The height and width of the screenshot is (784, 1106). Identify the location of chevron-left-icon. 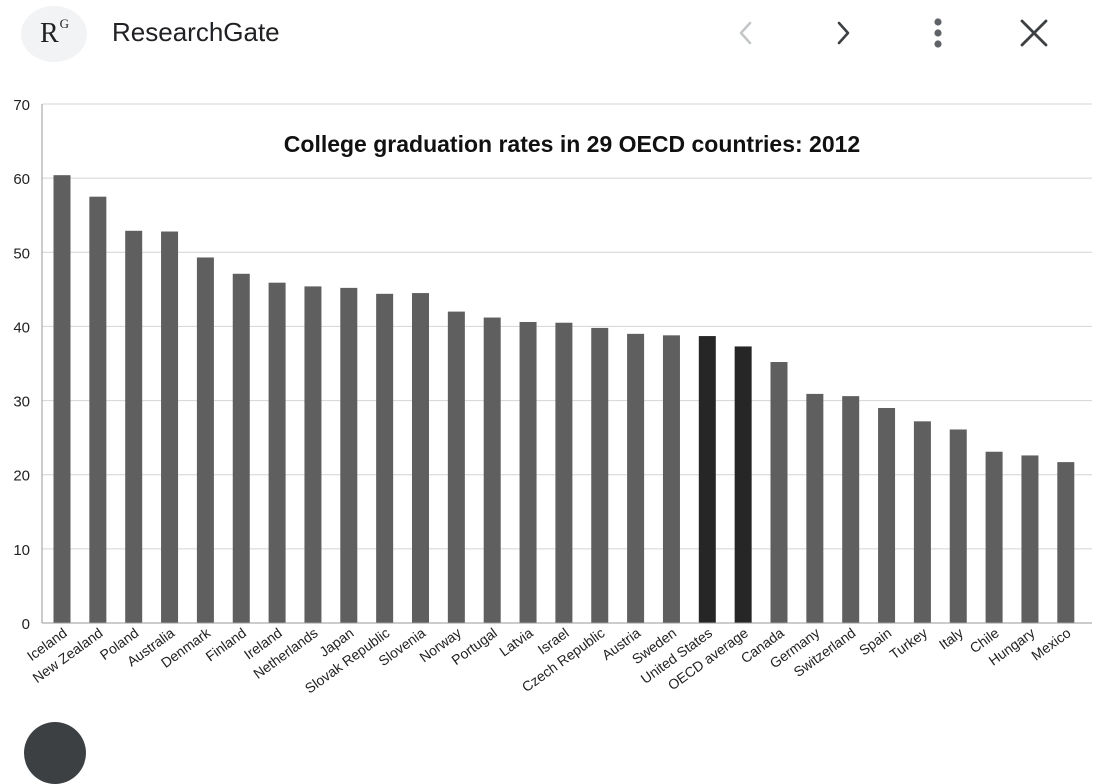
(745, 33).